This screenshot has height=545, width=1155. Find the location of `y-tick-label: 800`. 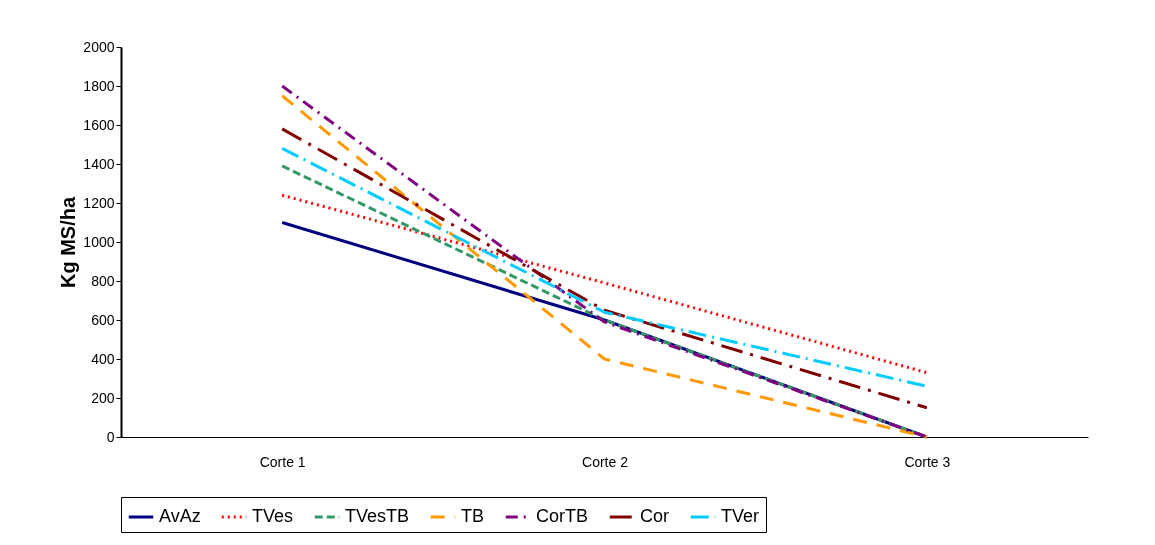

y-tick-label: 800 is located at coordinates (103, 280).